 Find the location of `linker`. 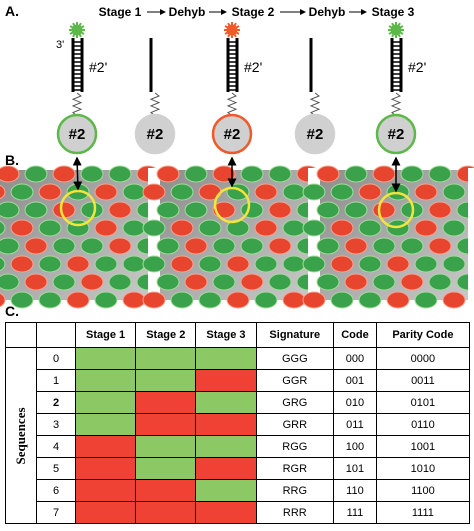

linker is located at coordinates (396, 104).